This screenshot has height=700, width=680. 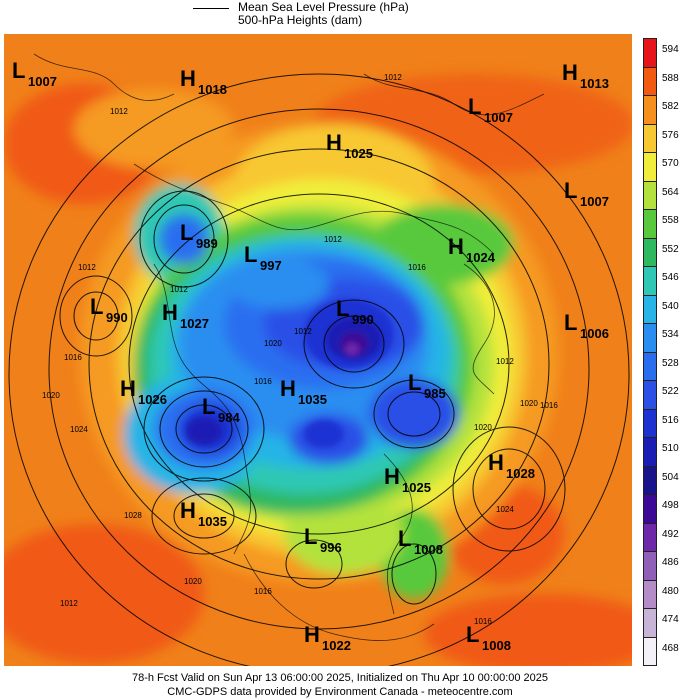 What do you see at coordinates (51, 395) in the screenshot?
I see `isobar-label: 1020` at bounding box center [51, 395].